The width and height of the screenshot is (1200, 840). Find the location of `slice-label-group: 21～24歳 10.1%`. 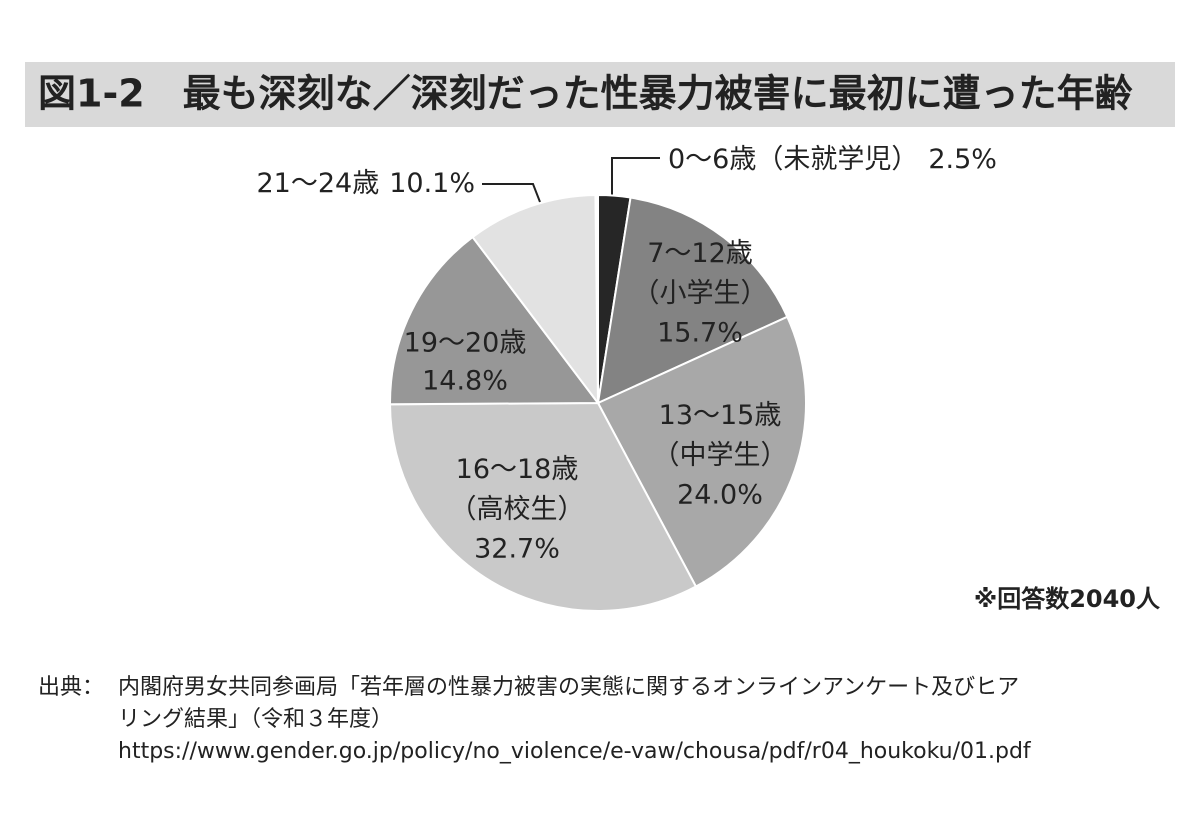

slice-label-group: 21～24歳 10.1% is located at coordinates (366, 183).